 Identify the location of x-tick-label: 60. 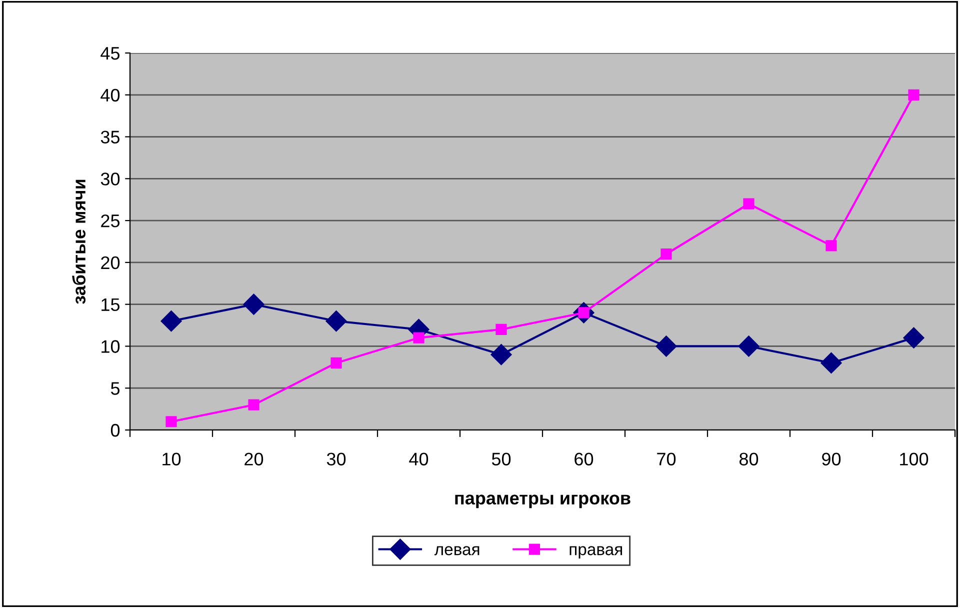
(584, 459).